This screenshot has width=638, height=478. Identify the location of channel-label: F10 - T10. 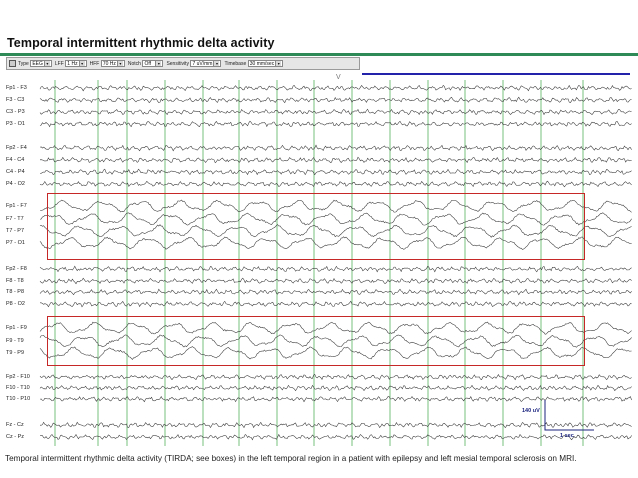
(18, 388).